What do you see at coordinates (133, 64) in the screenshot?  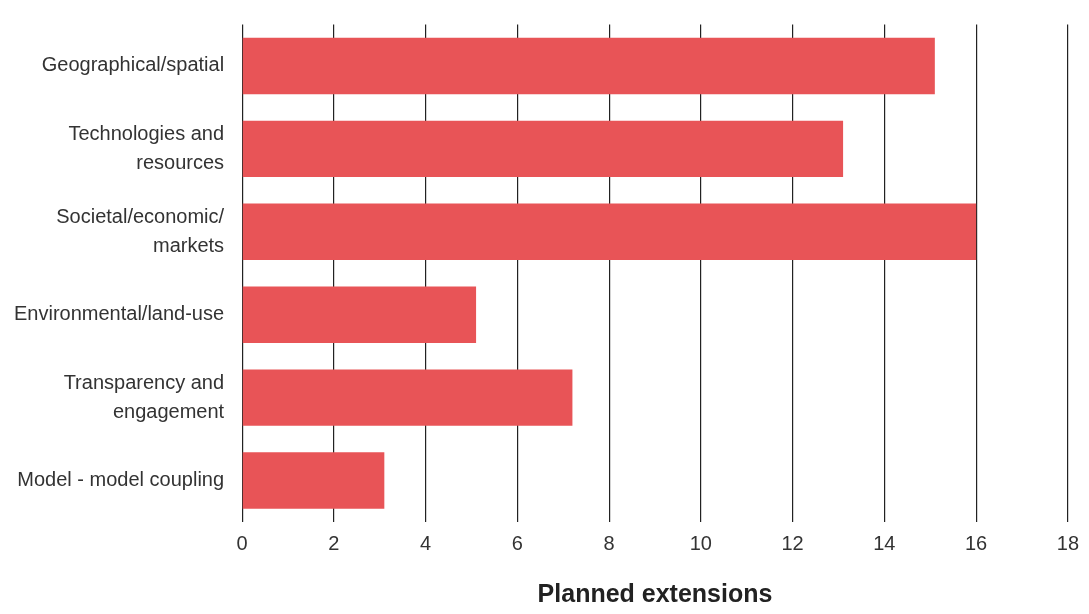 I see `y-tick-label: Geographical/spatial` at bounding box center [133, 64].